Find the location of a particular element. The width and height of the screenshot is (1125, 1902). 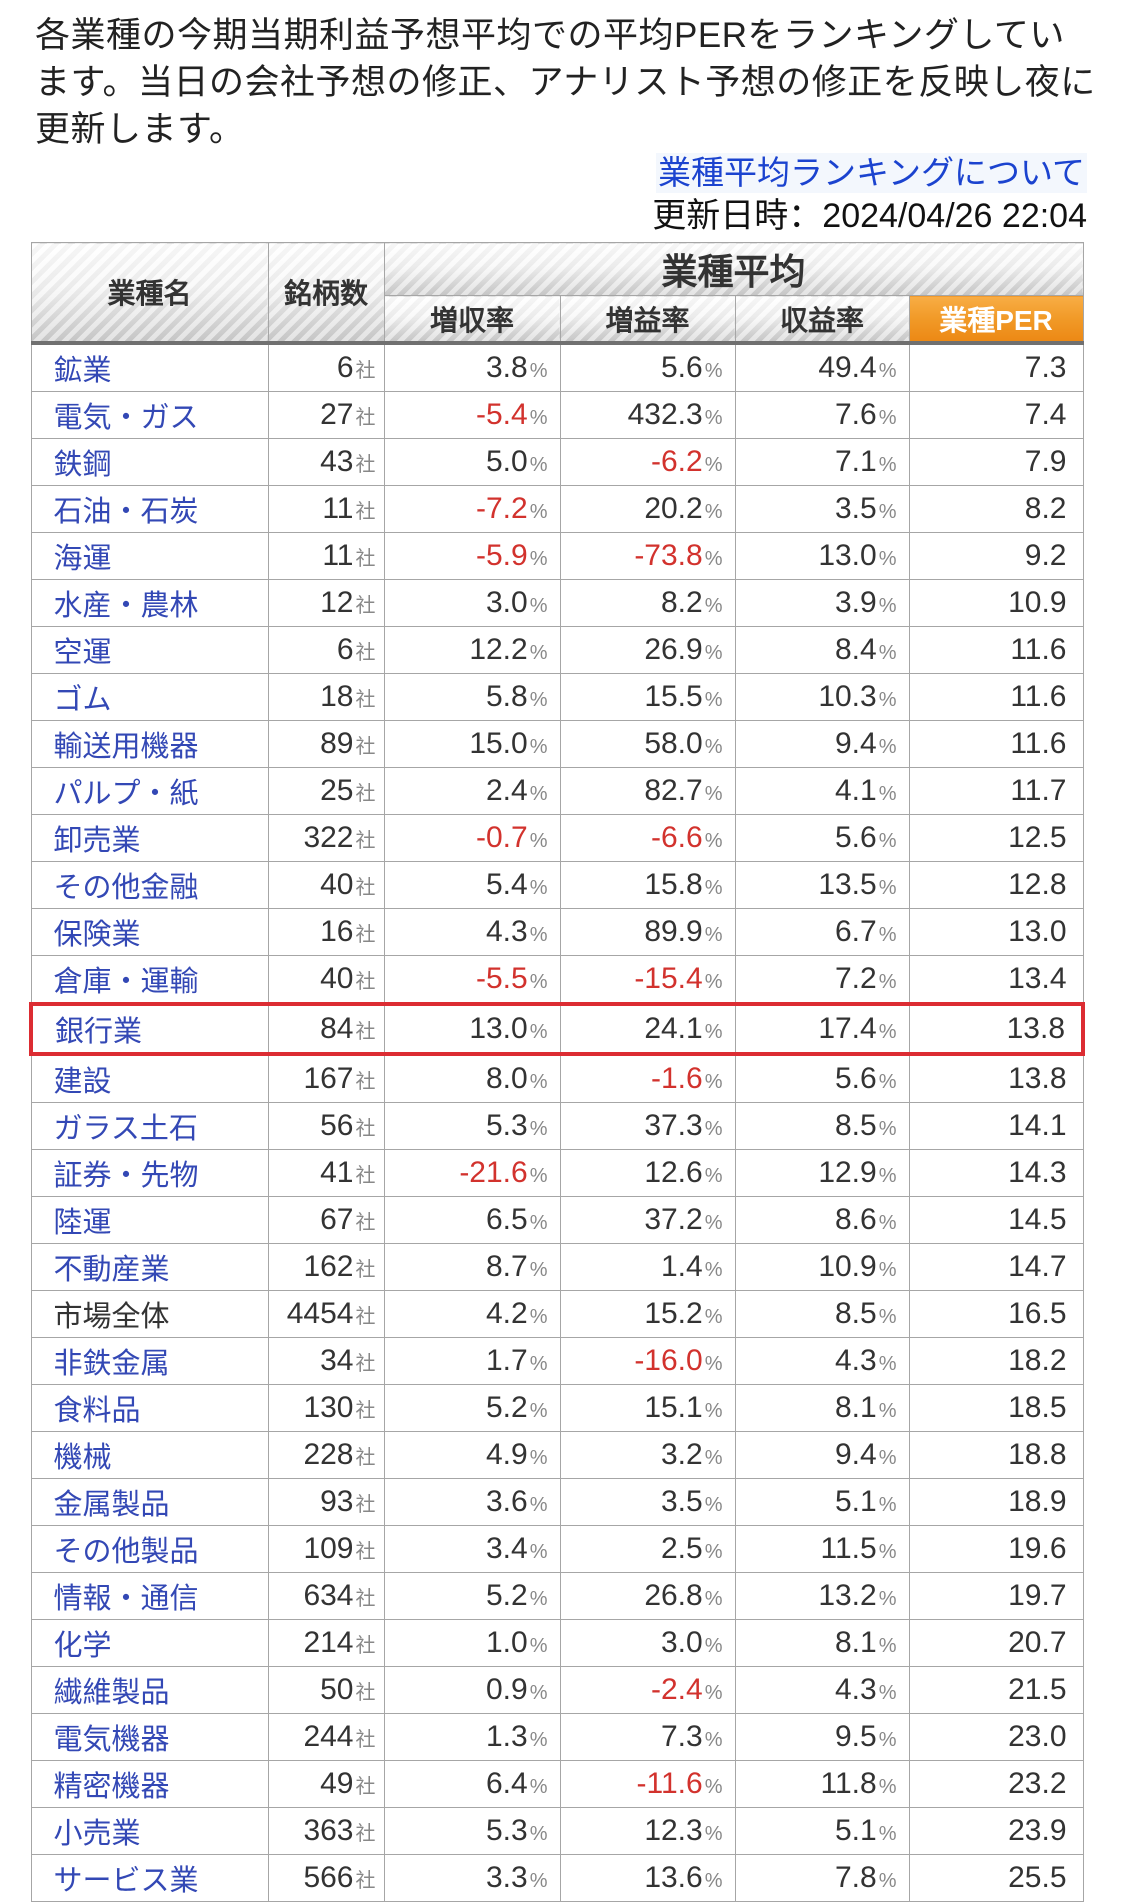

rev-growth-cell: -5.5% is located at coordinates (472, 980).